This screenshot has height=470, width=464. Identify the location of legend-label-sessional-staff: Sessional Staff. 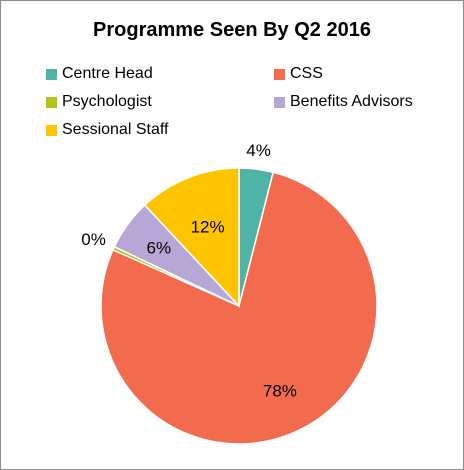
(115, 129).